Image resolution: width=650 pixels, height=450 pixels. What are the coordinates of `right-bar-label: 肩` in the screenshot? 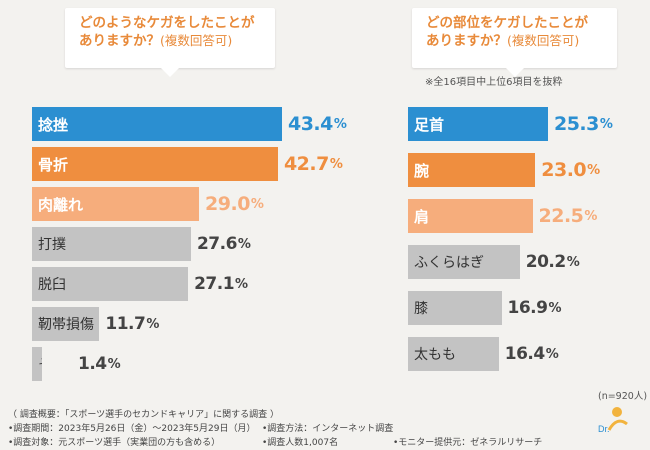 It's located at (422, 216).